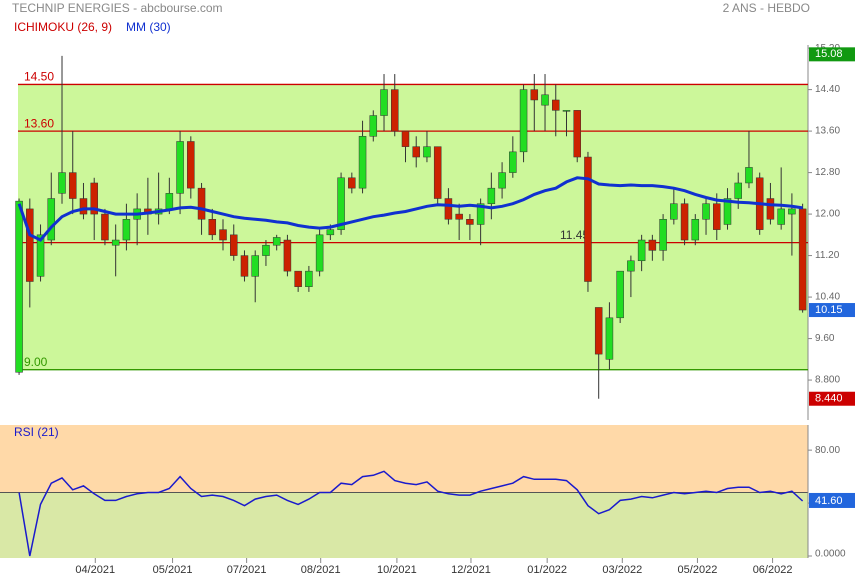  What do you see at coordinates (830, 554) in the screenshot?
I see `y-tick-label: 0.0000` at bounding box center [830, 554].